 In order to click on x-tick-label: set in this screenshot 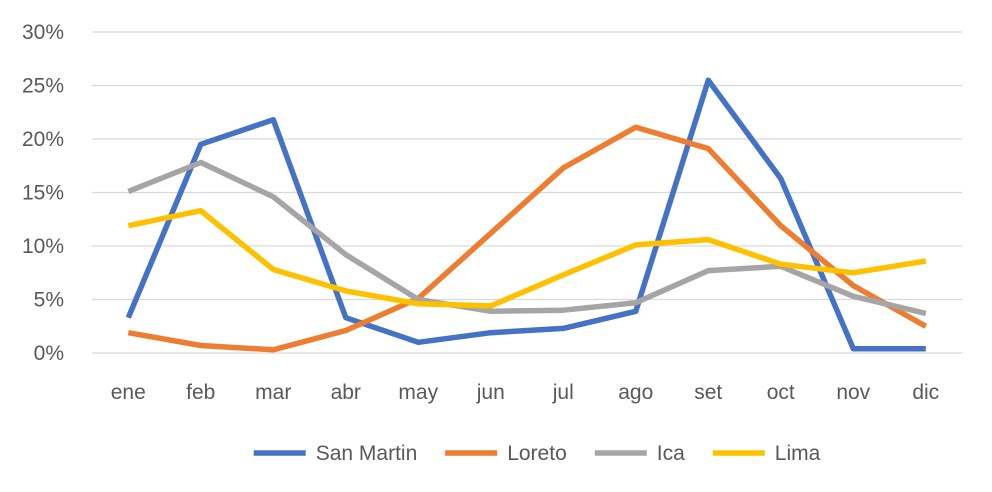, I will do `click(708, 392)`.